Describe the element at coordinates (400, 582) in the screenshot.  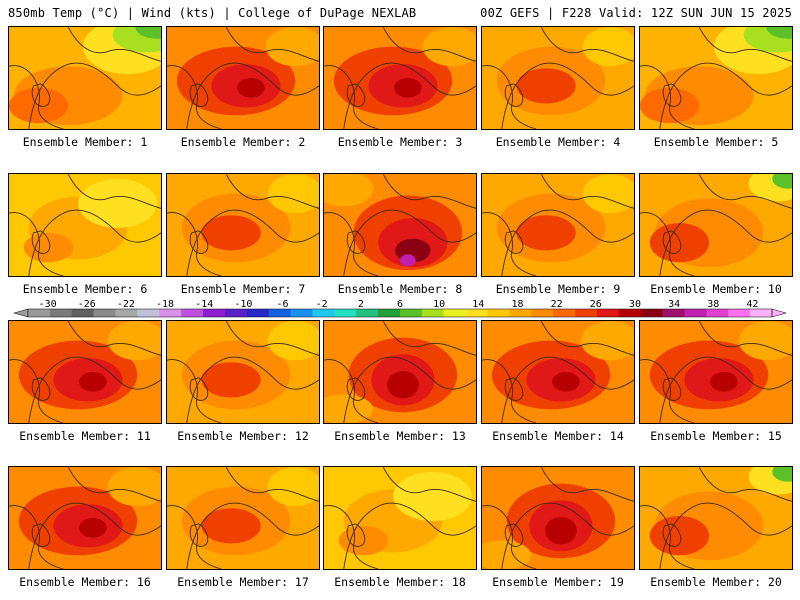
I see `ensemble-member-label: Ensemble Member: 18` at that location.